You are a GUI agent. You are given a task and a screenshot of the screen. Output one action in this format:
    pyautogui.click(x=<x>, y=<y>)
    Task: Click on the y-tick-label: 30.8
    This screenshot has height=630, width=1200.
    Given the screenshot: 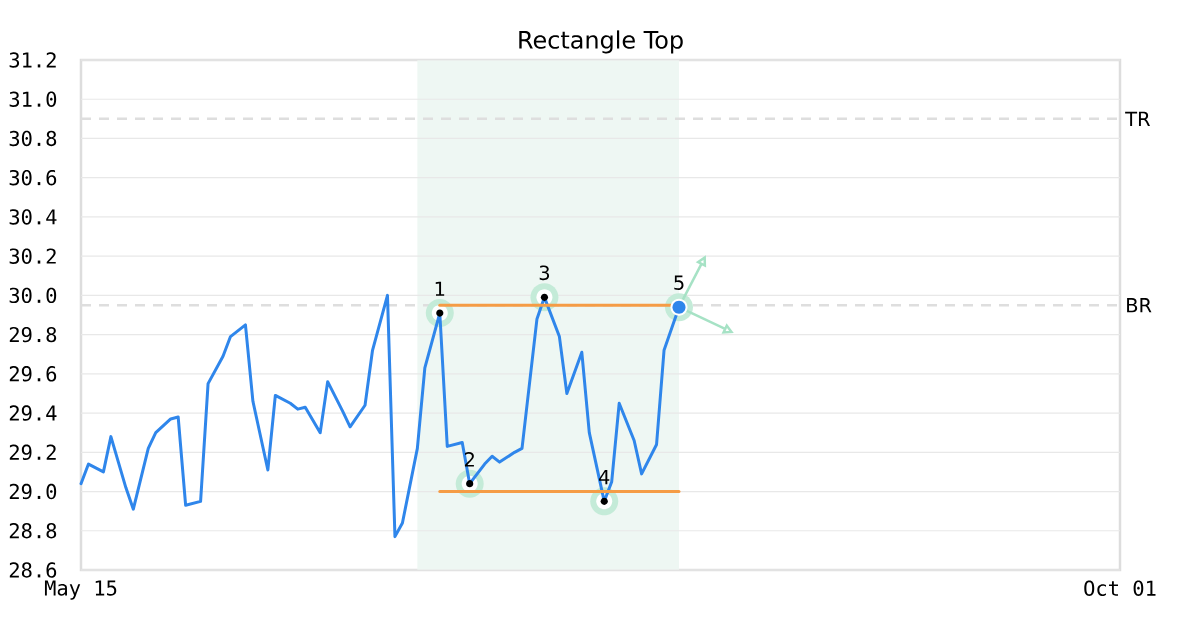 What is the action you would take?
    pyautogui.click(x=33, y=138)
    